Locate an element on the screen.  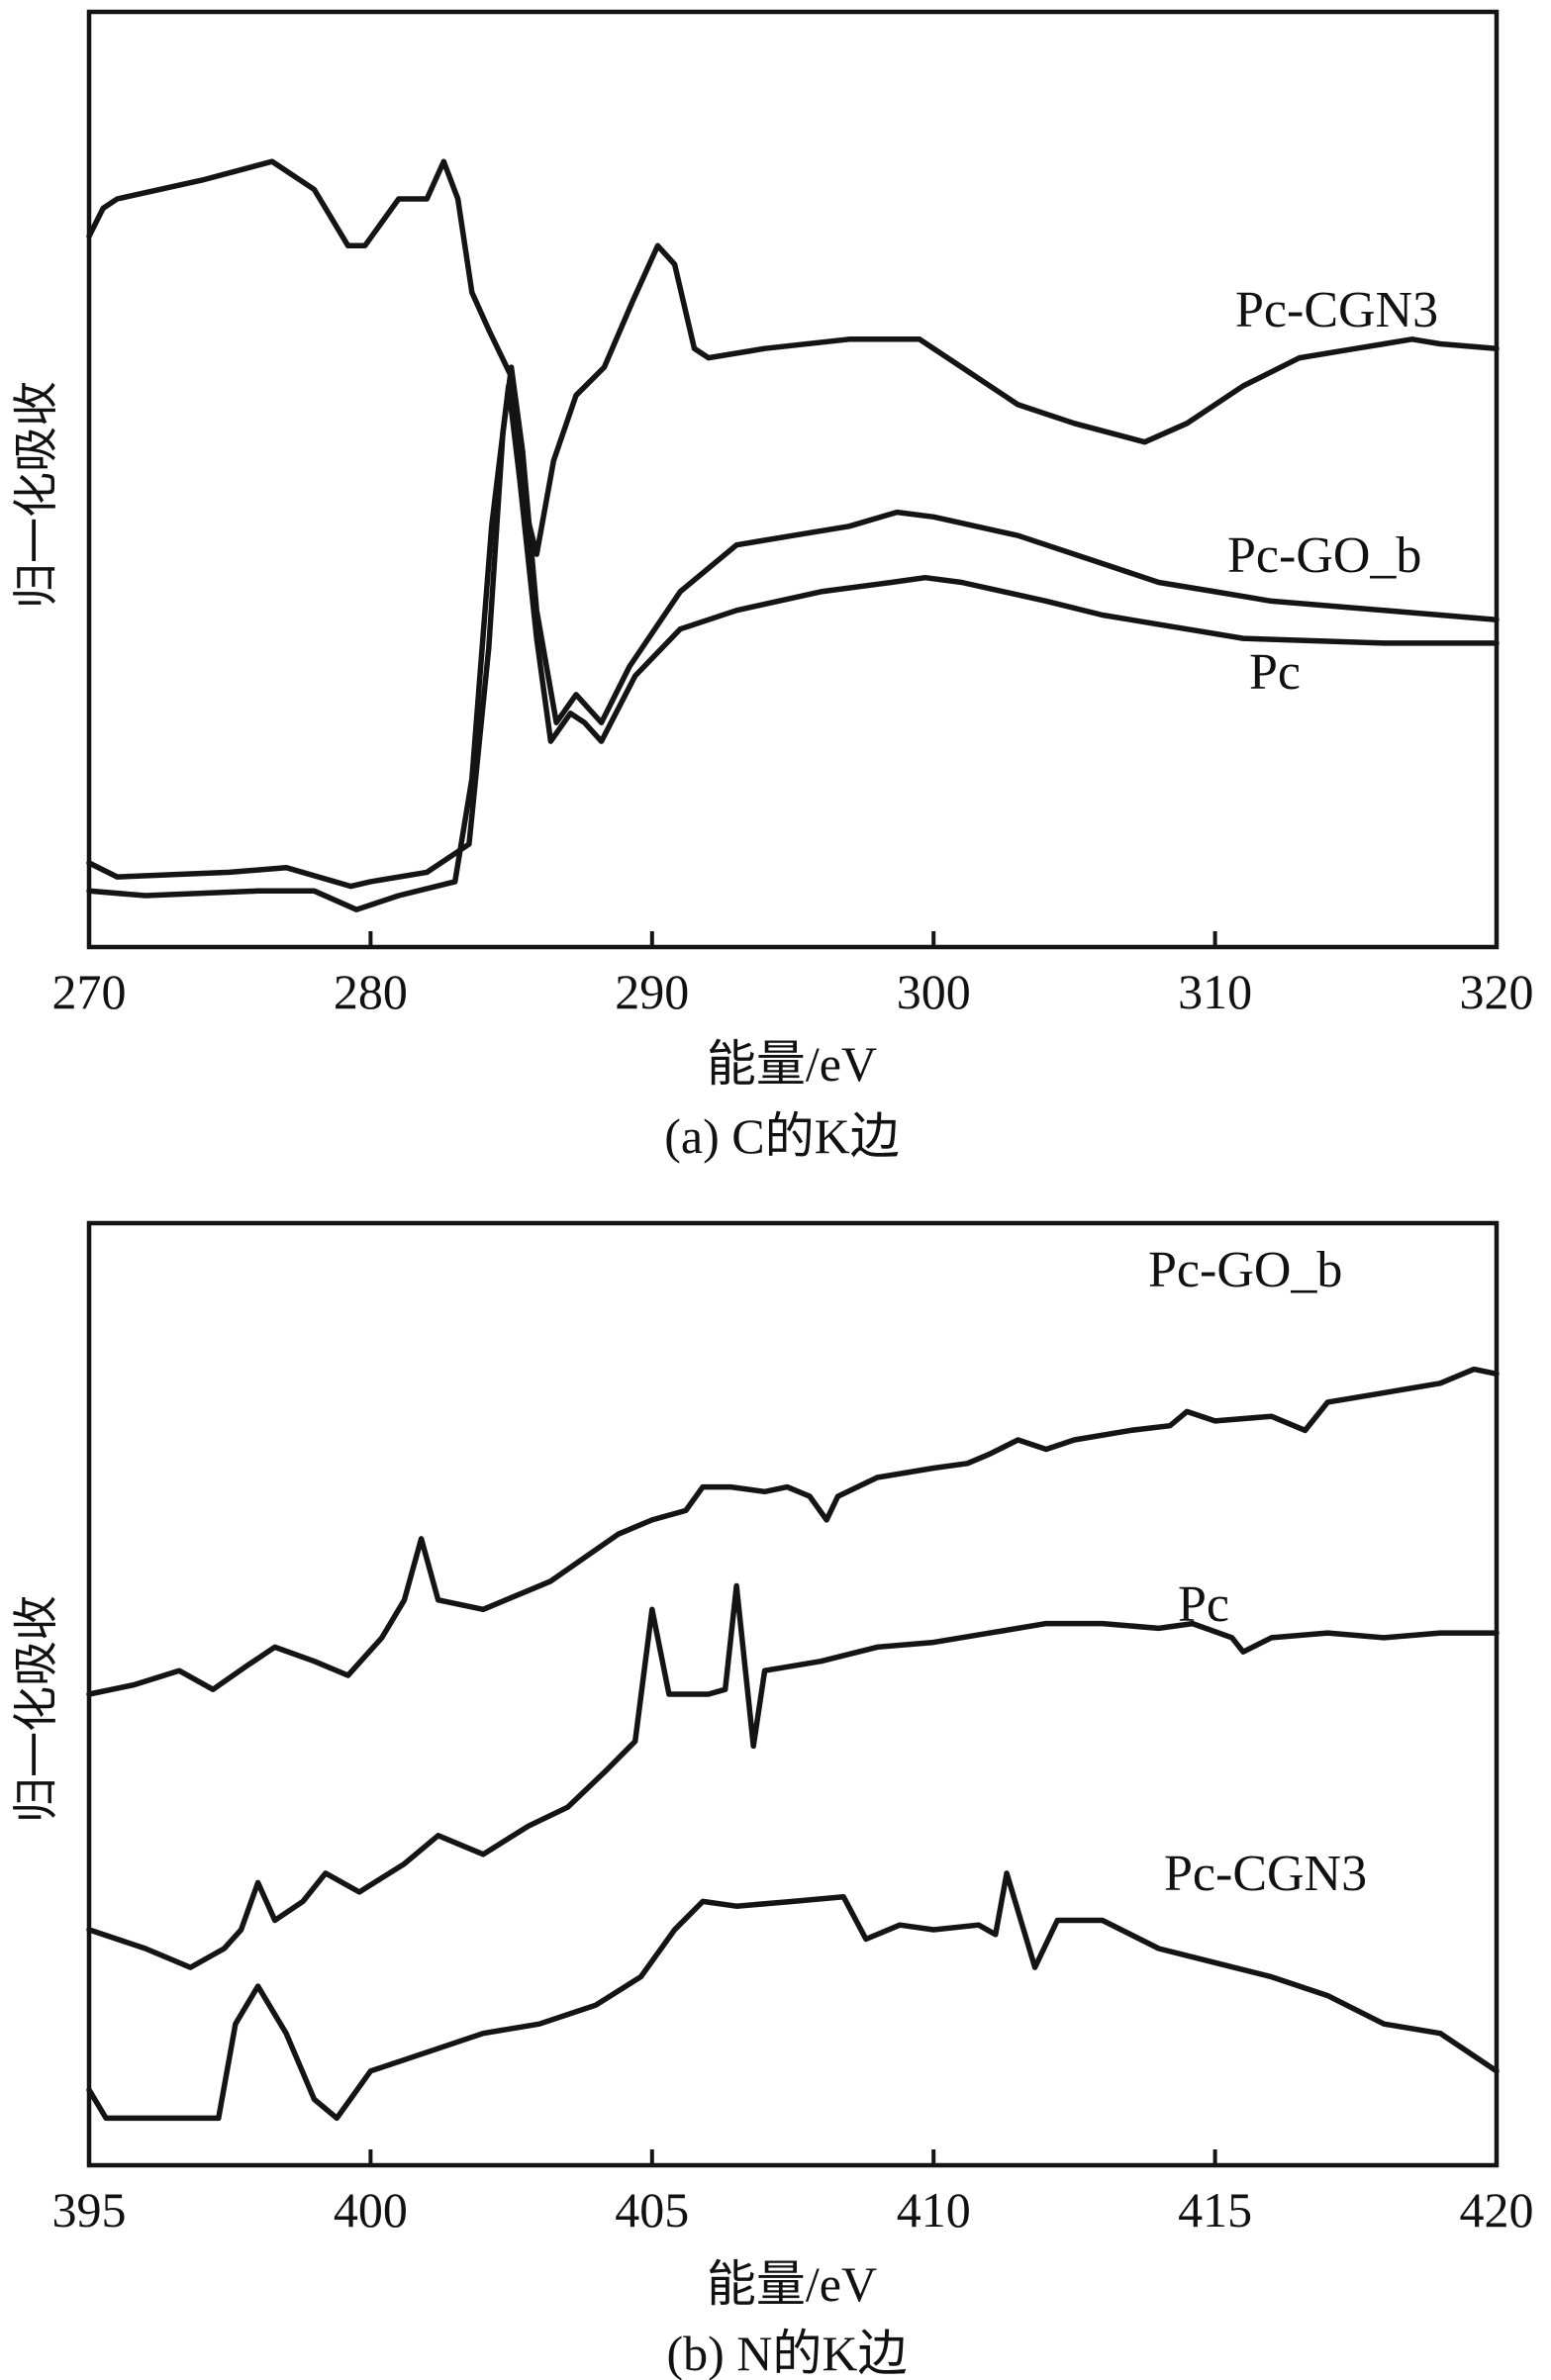
panel-b-xtick-label-405: 405 is located at coordinates (652, 2209).